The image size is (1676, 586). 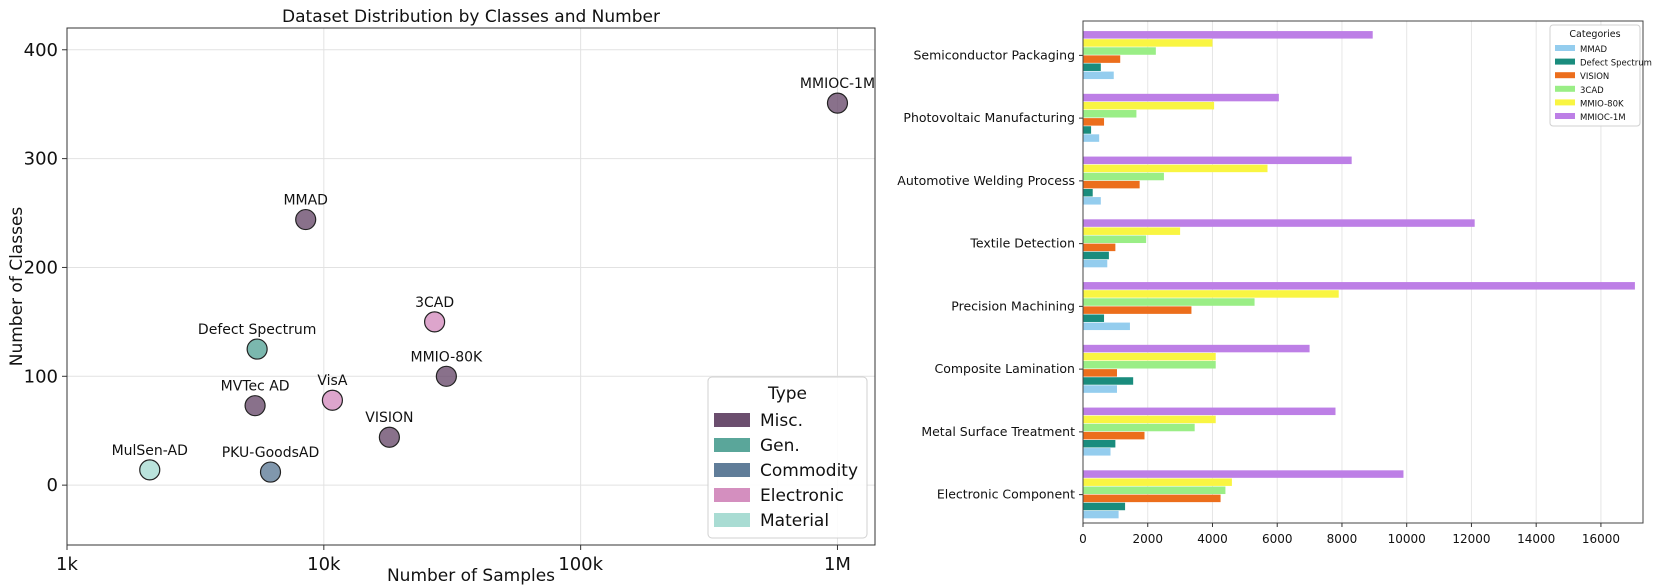 What do you see at coordinates (305, 201) in the screenshot?
I see `point-label: MMAD` at bounding box center [305, 201].